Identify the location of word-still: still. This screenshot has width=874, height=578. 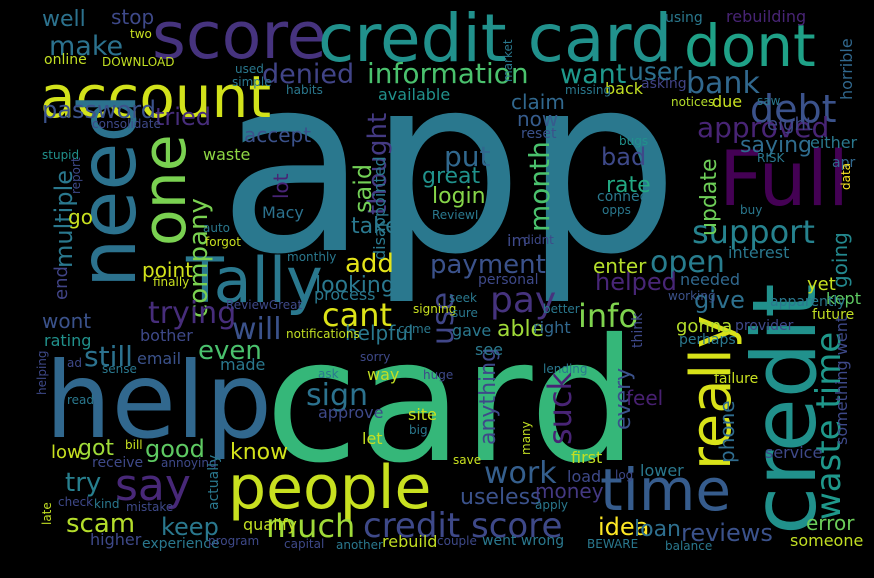
(108, 356).